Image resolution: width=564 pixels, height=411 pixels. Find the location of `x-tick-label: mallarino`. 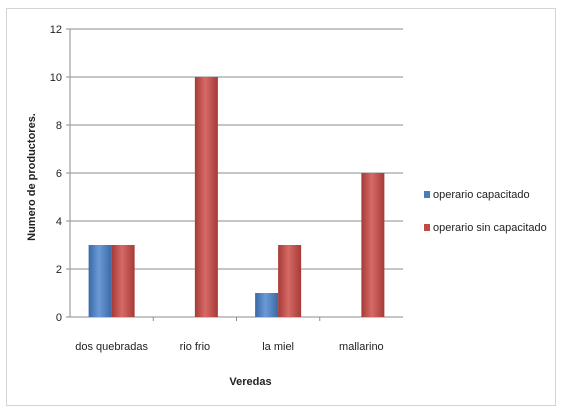

x-tick-label: mallarino is located at coordinates (361, 347).